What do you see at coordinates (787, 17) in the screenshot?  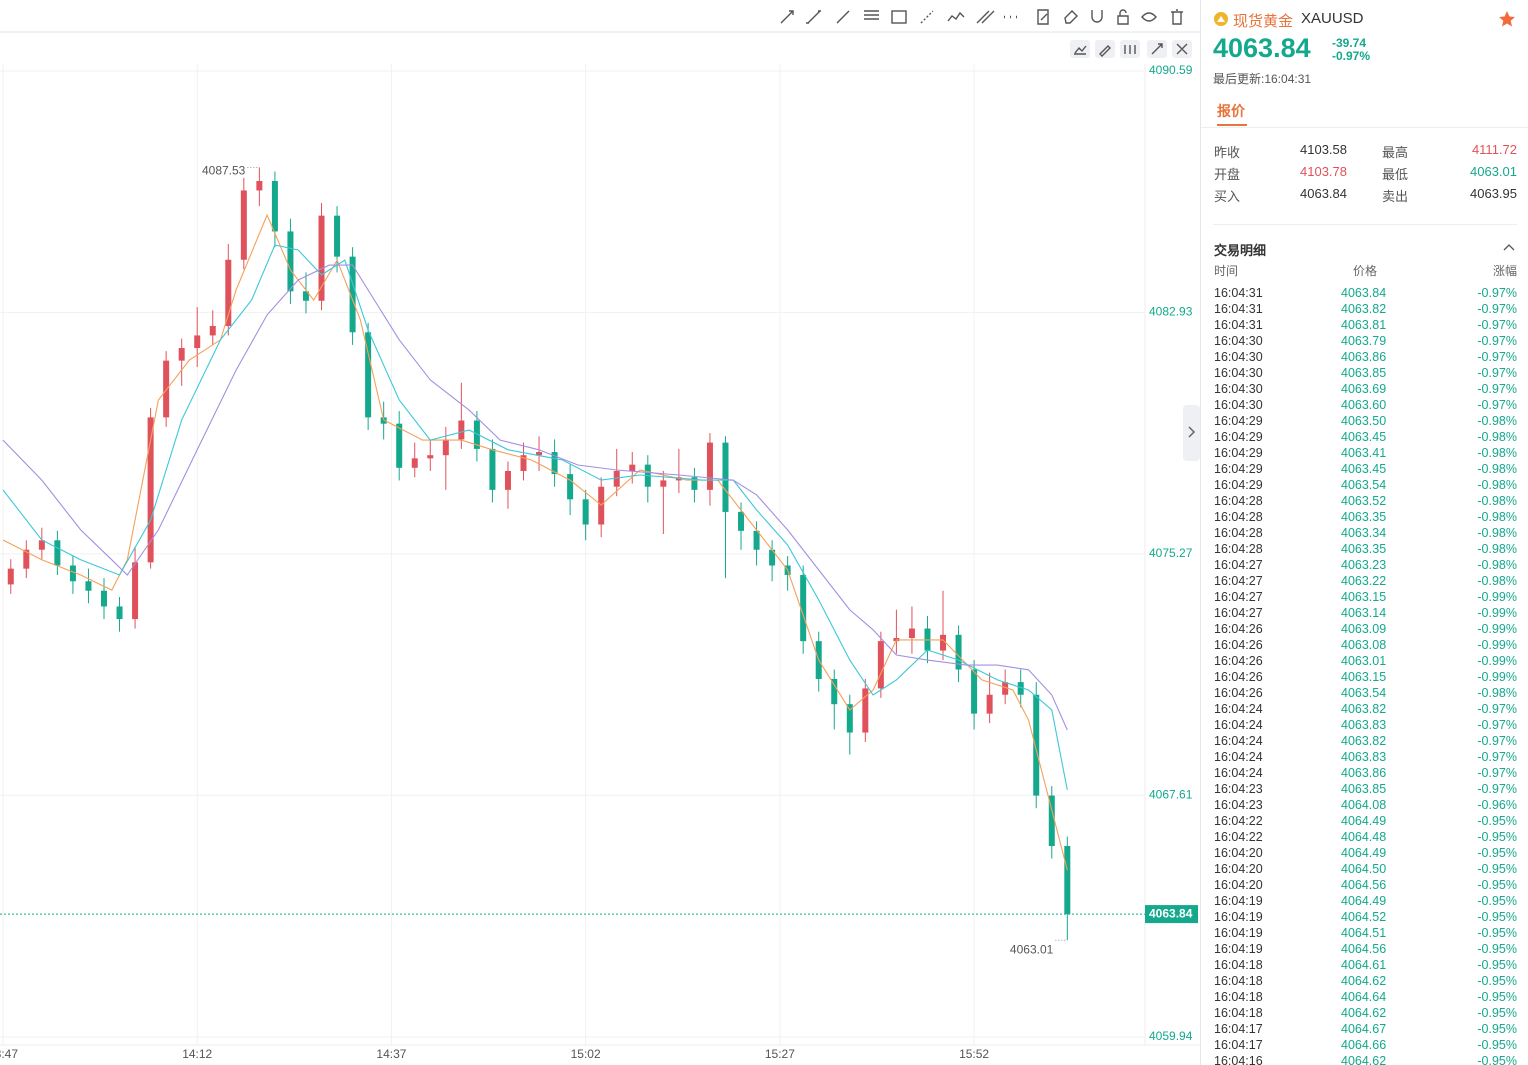 I see `tool-arrow` at bounding box center [787, 17].